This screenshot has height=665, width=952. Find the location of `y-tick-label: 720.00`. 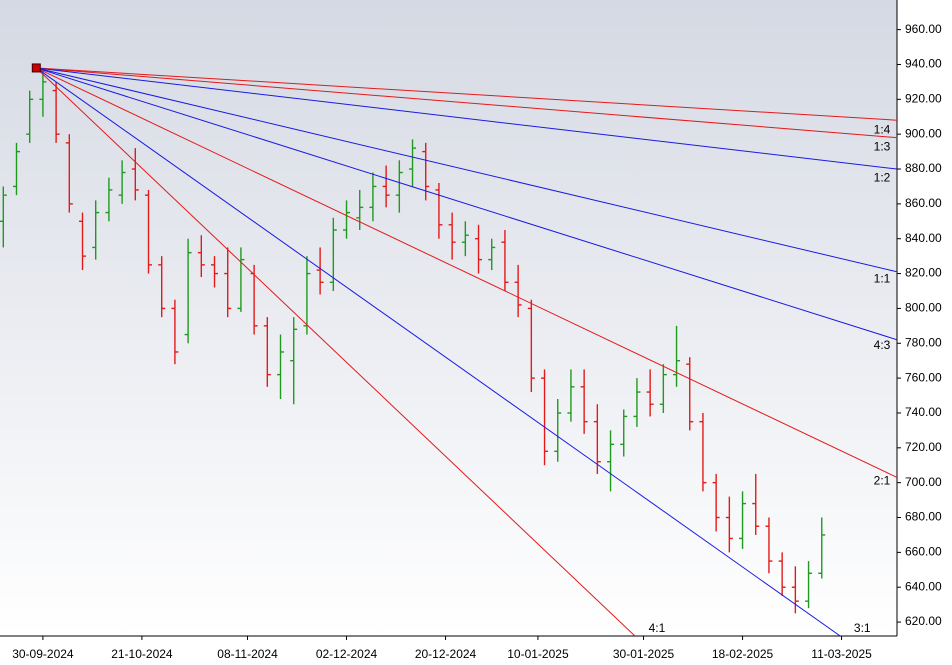

y-tick-label: 720.00 is located at coordinates (923, 447).